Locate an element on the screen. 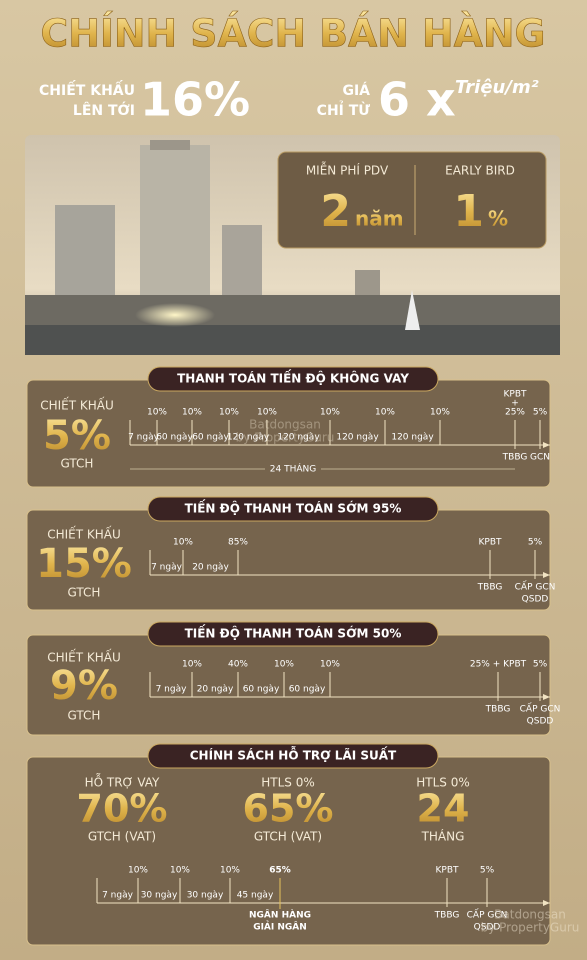 The width and height of the screenshot is (587, 960). section-heading: THANH TOÁN TIẾN ĐỘ KHÔNG VAY is located at coordinates (293, 378).